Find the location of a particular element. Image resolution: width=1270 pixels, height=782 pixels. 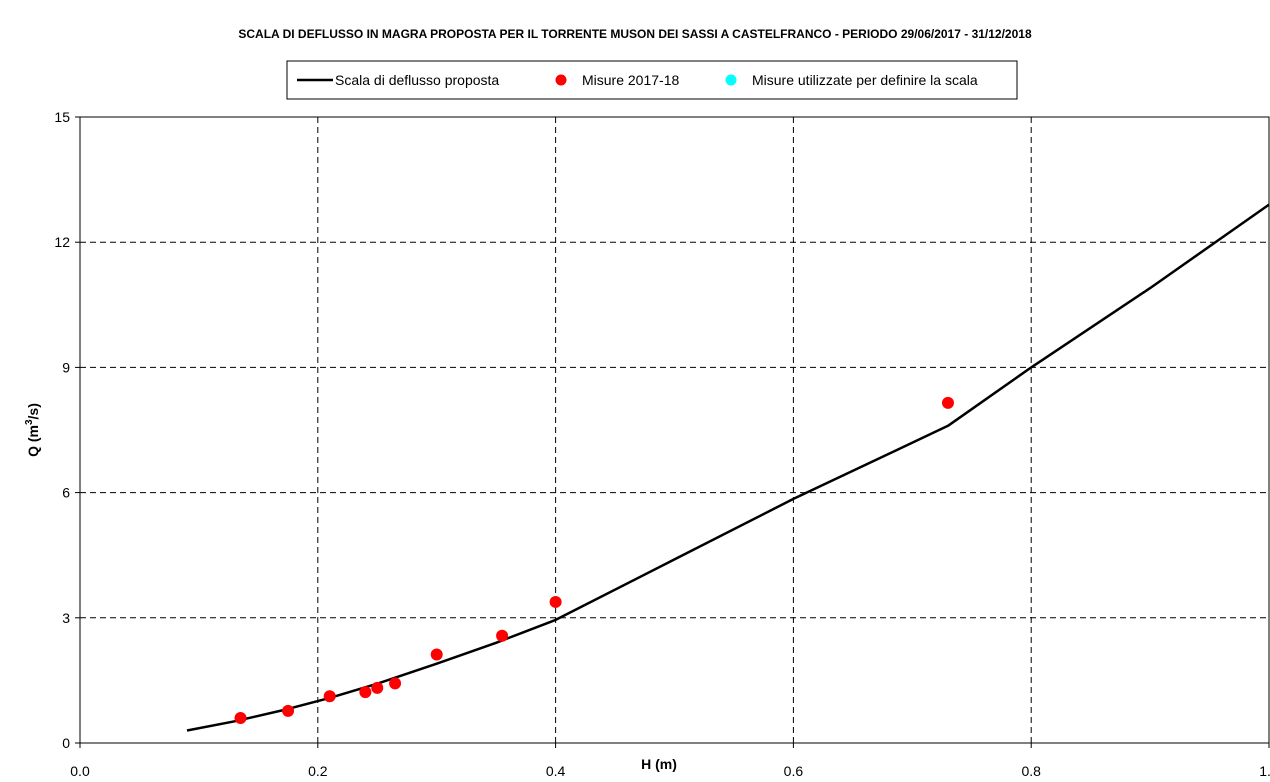

y-axis-label: Q (m3/s) is located at coordinates (32, 430).